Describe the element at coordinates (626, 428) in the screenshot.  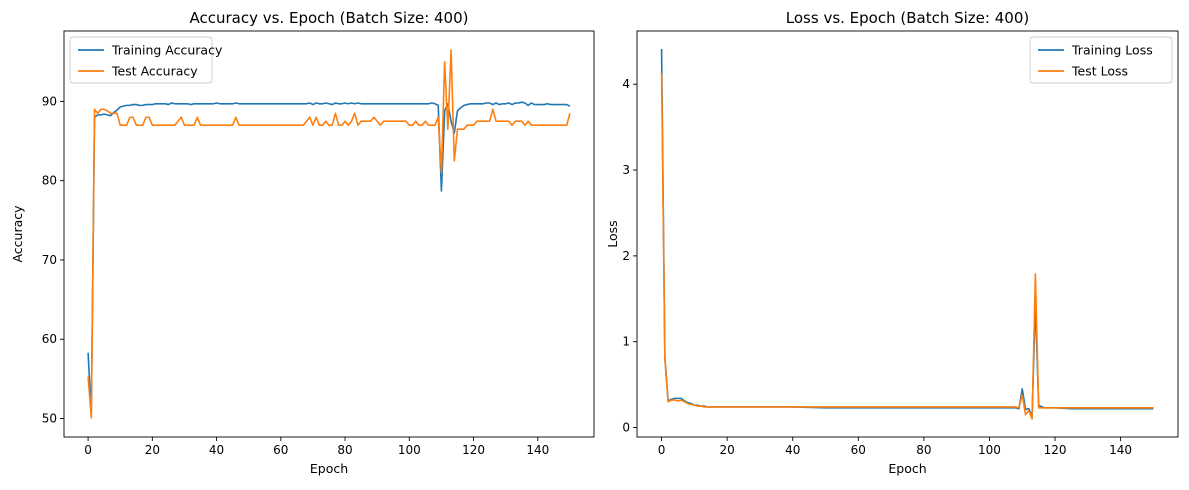
I see `y-tick-label: 0` at that location.